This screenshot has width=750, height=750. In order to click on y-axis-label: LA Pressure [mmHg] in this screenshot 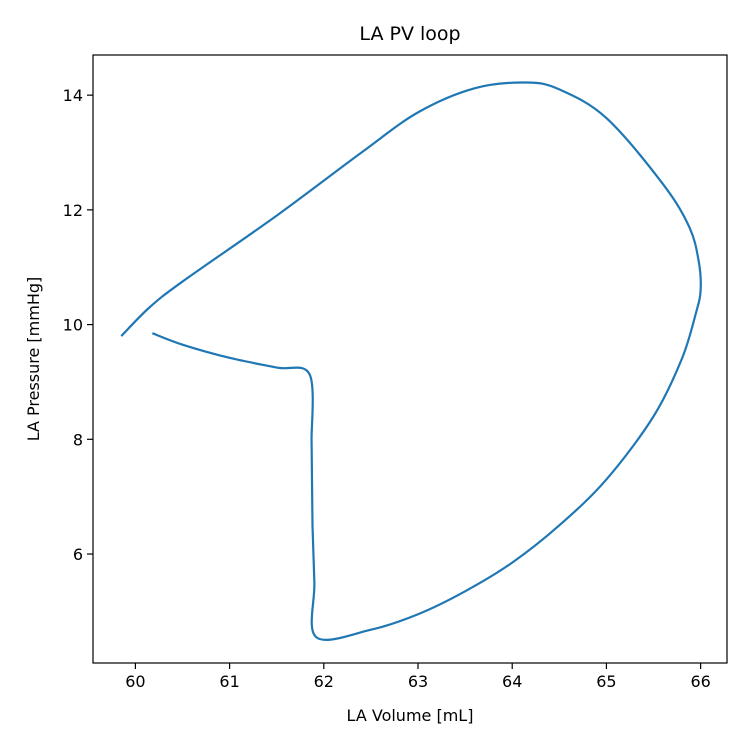, I will do `click(33, 359)`.